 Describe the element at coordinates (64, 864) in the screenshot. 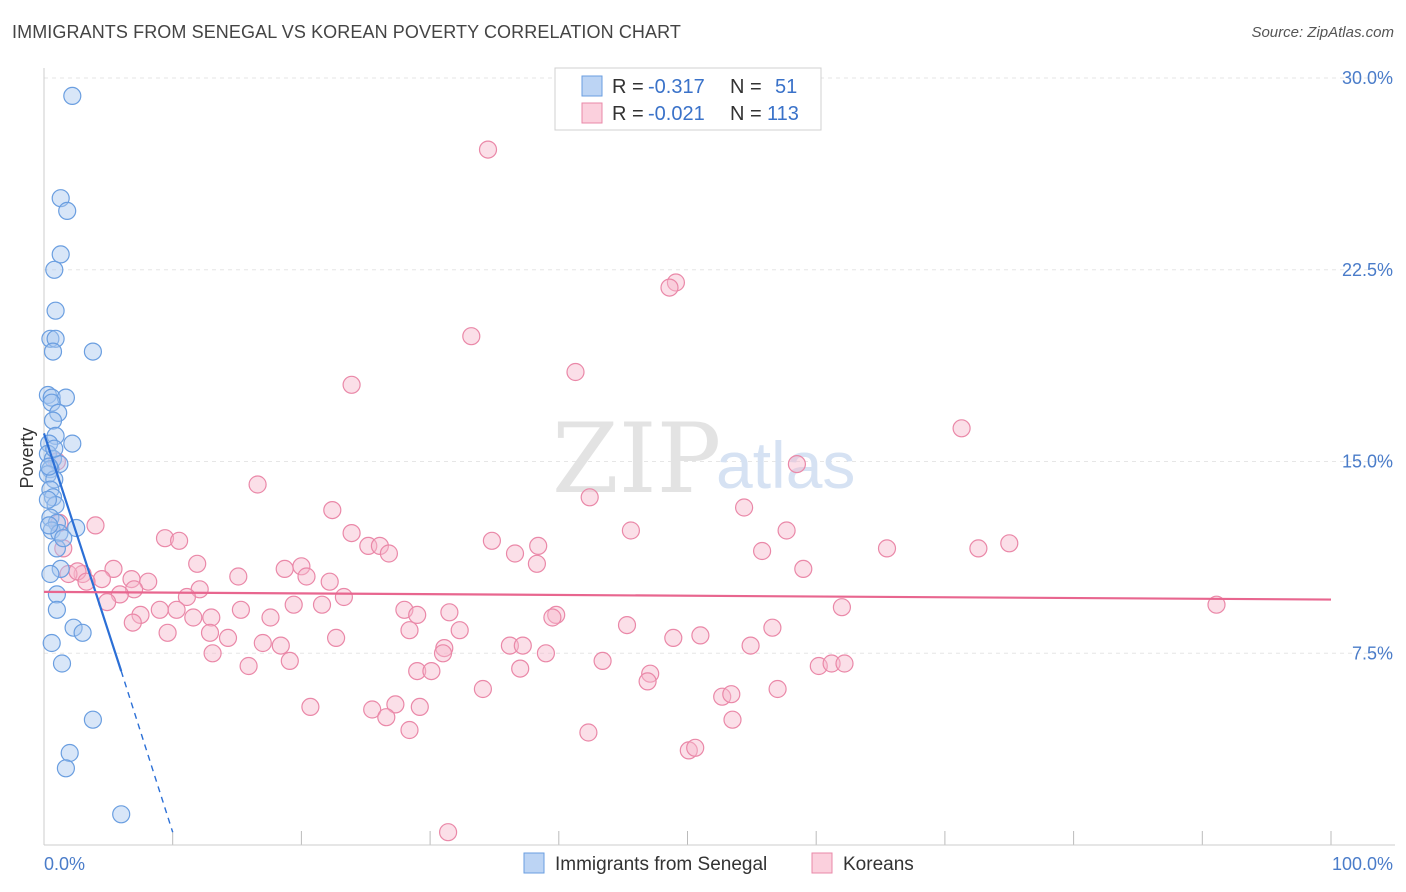

I see `x-tick-label: 0.0%` at that location.